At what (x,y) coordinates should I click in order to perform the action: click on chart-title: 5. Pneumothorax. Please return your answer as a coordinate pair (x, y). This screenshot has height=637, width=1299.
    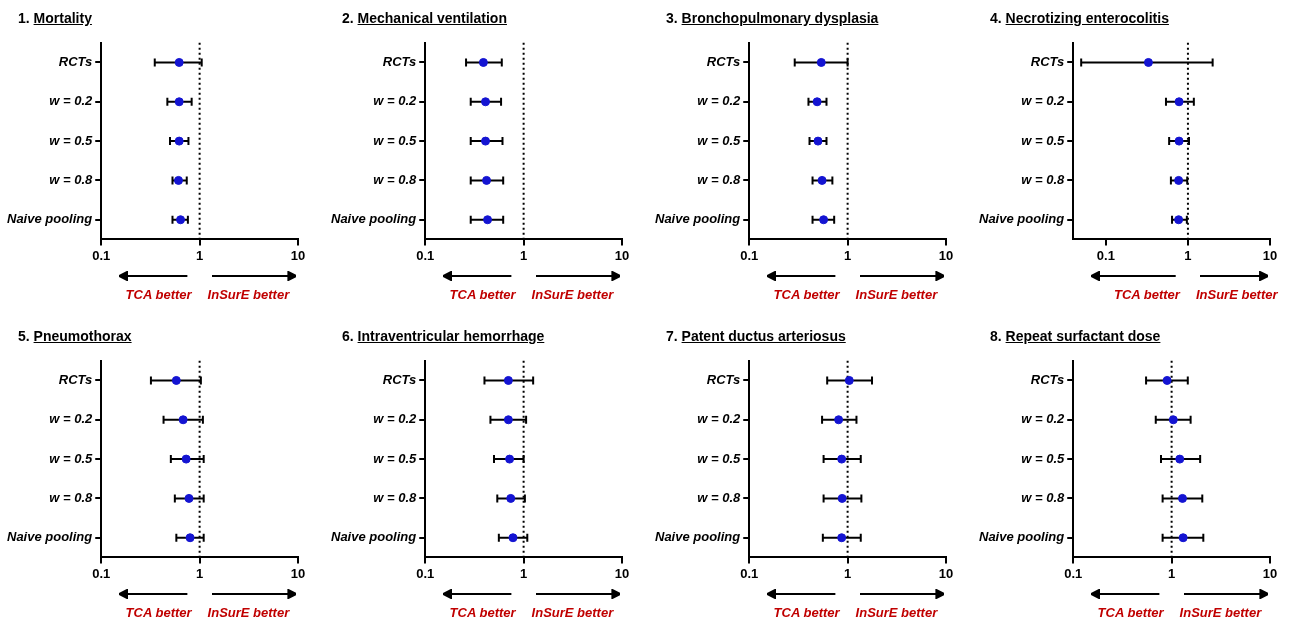
    Looking at the image, I should click on (75, 336).